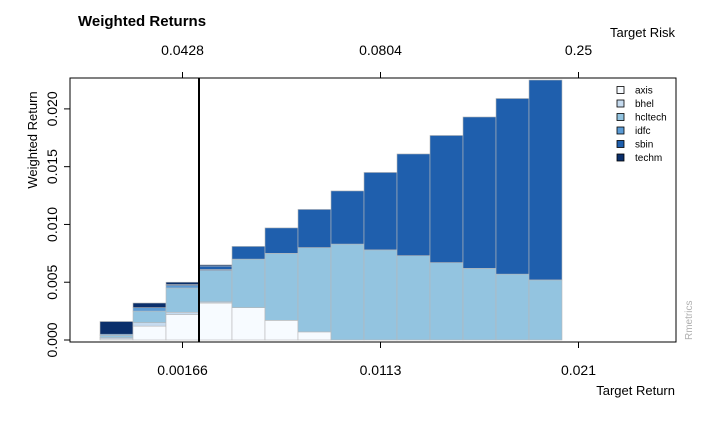  I want to click on y-tick-label: 0.005, so click(52, 281).